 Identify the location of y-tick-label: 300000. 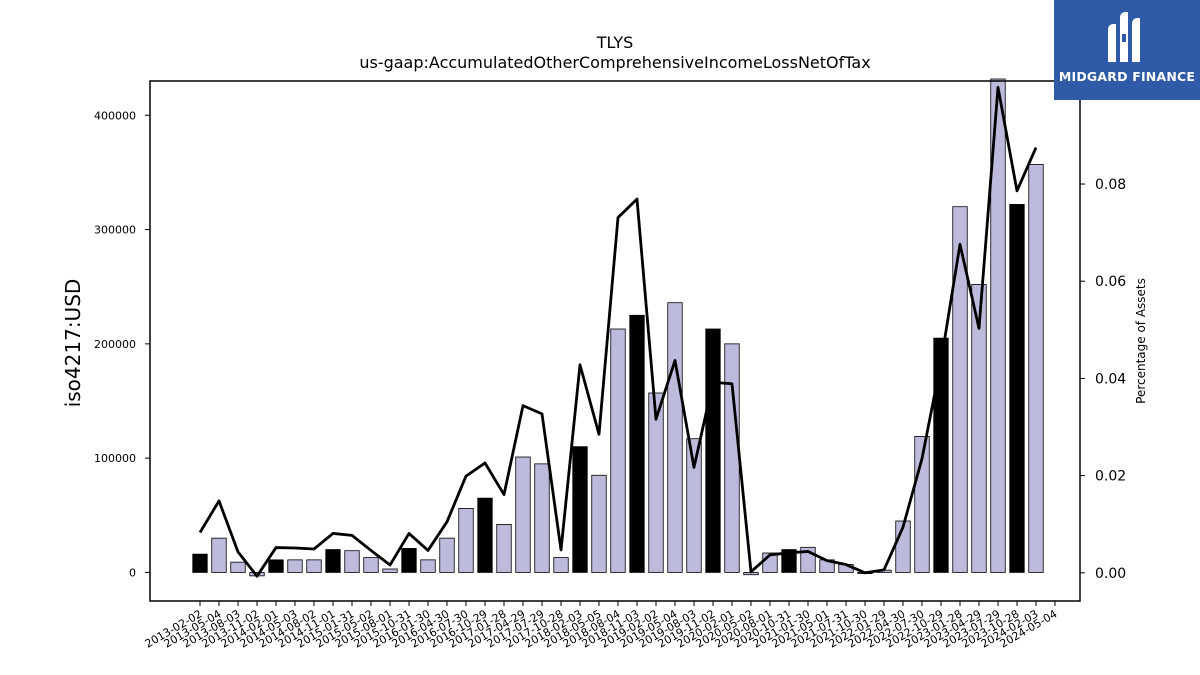
(115, 230).